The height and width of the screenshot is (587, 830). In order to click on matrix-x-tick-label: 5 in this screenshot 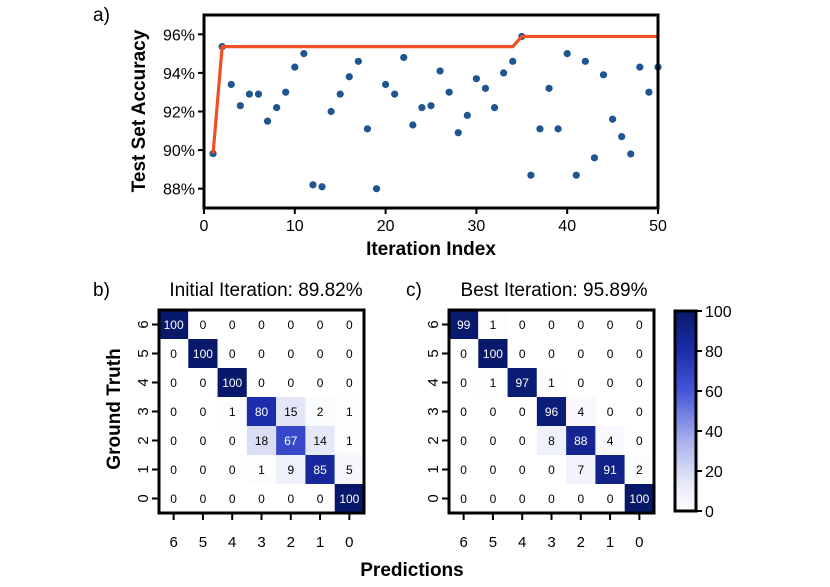, I will do `click(203, 542)`.